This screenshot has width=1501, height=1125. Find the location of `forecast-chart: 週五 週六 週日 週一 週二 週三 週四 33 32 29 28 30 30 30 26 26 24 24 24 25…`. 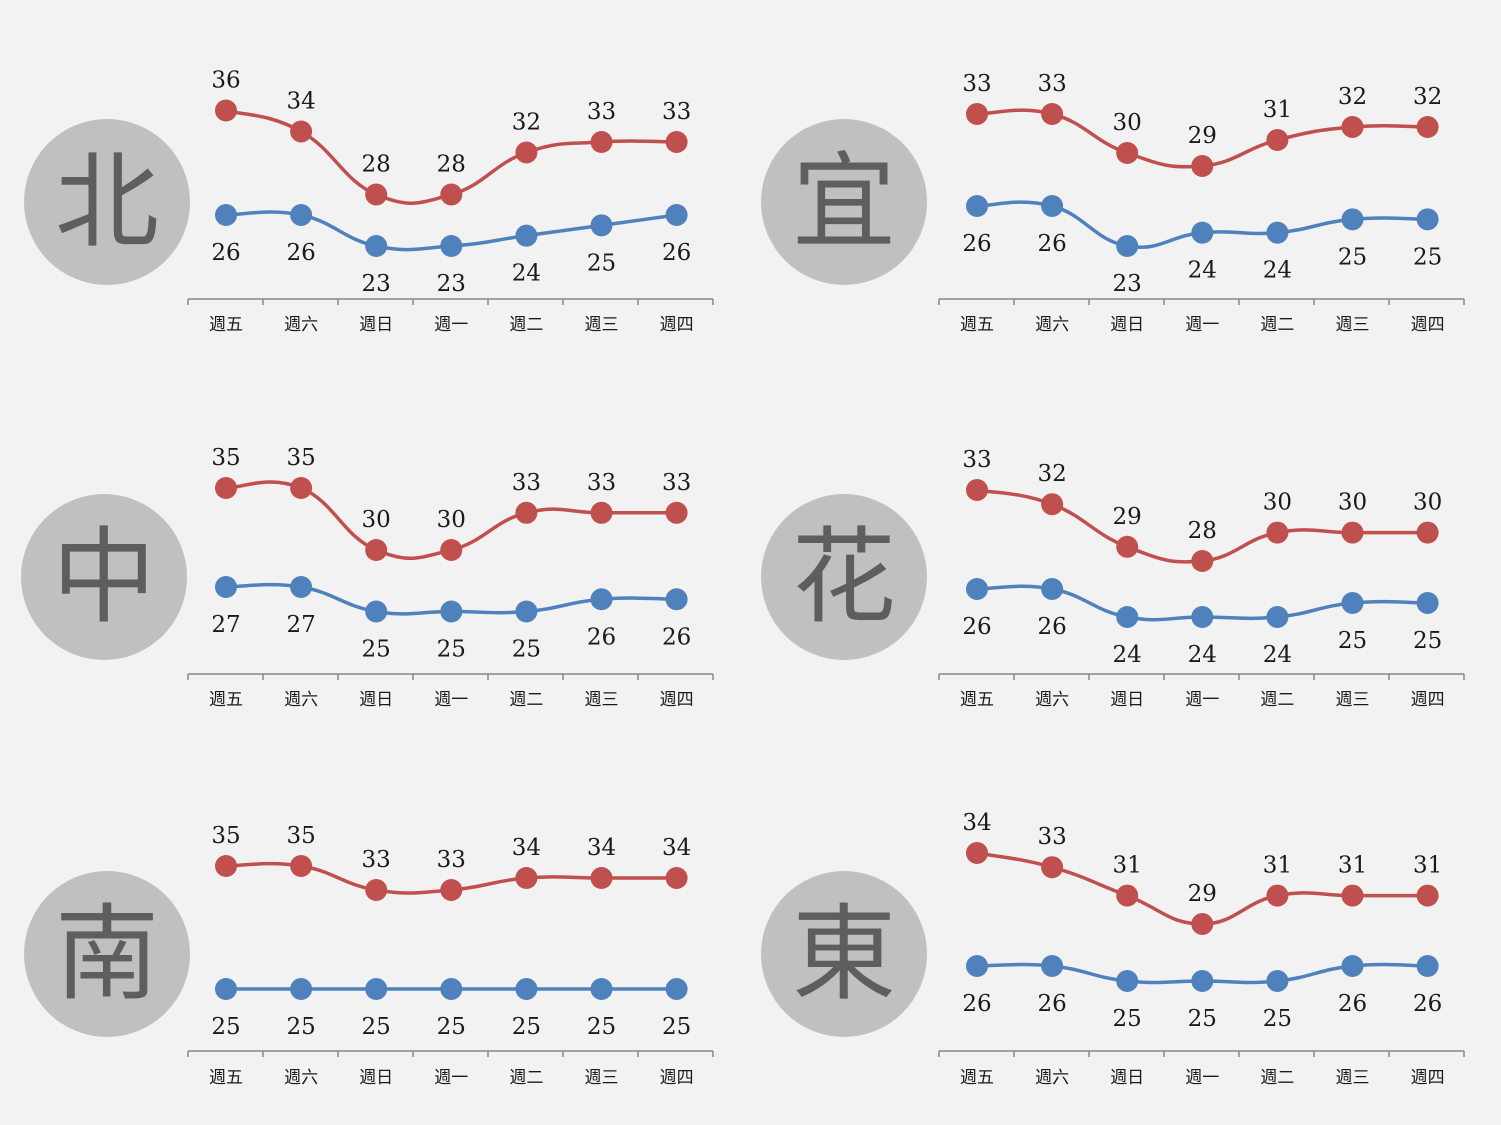

forecast-chart: 週五 週六 週日 週一 週二 週三 週四 33 32 29 28 30 30 30 26 26 24 24 24 25… is located at coordinates (1201, 578).